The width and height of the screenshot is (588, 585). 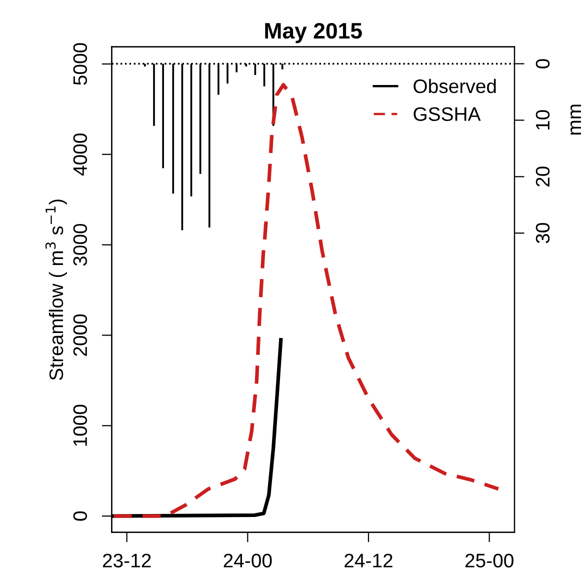 What do you see at coordinates (313, 33) in the screenshot?
I see `chart-title: May 2015` at bounding box center [313, 33].